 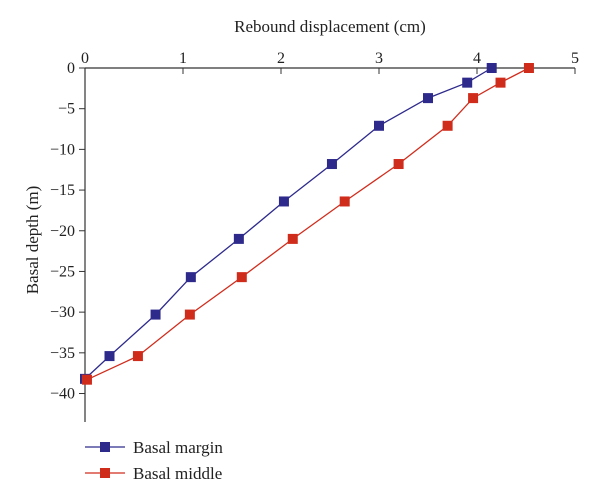 I want to click on x-tick-label: 4, so click(x=477, y=58).